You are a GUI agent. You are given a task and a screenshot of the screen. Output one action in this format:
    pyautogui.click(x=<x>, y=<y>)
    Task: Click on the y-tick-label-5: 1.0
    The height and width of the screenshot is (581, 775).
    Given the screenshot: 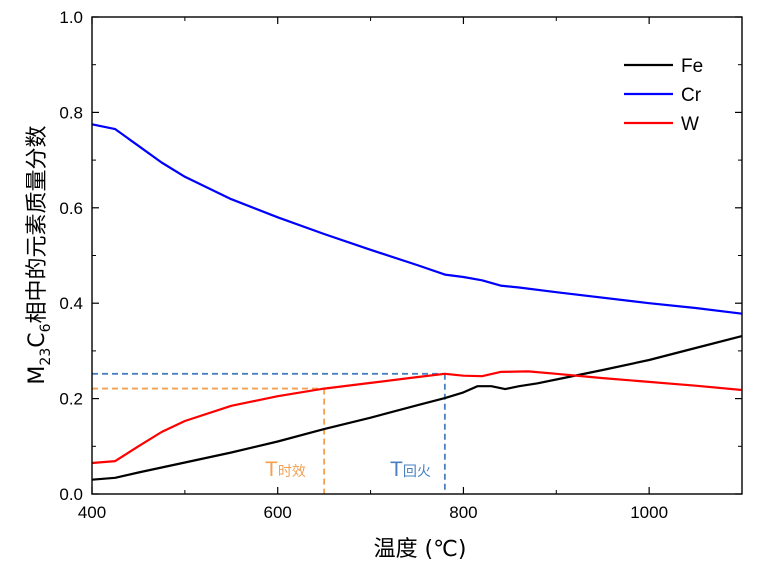 What is the action you would take?
    pyautogui.click(x=71, y=17)
    